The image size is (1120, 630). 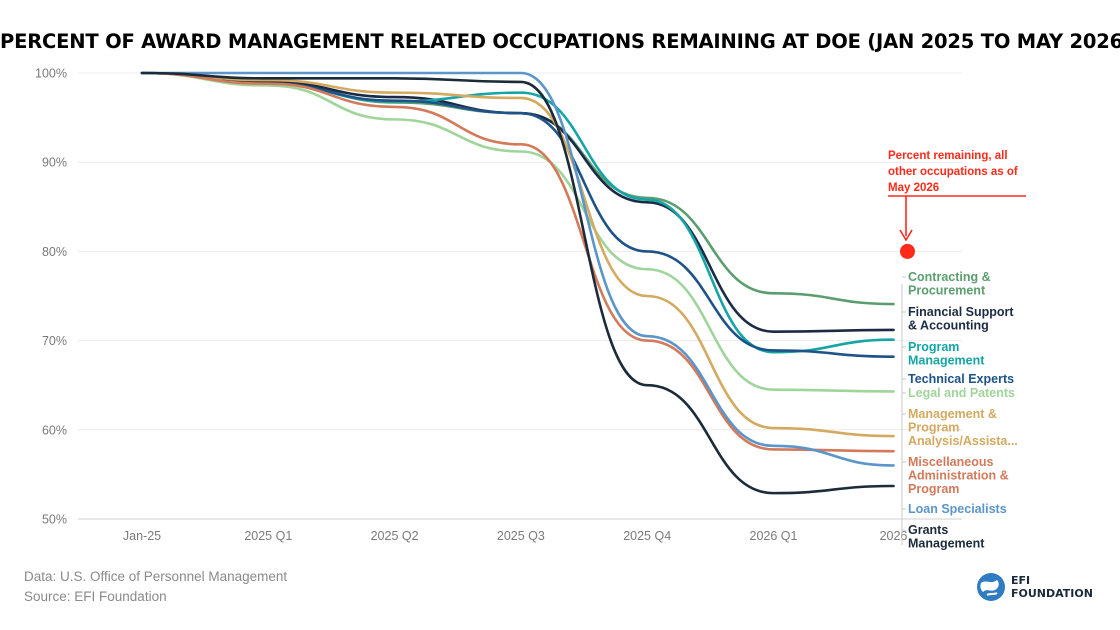 What do you see at coordinates (54, 520) in the screenshot?
I see `y-tick-label: 50%` at bounding box center [54, 520].